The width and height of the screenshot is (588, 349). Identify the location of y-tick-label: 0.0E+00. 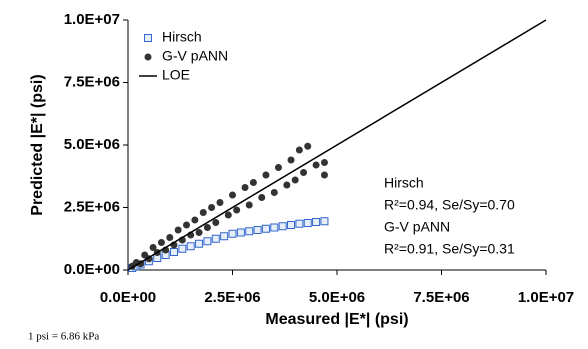
(92, 269).